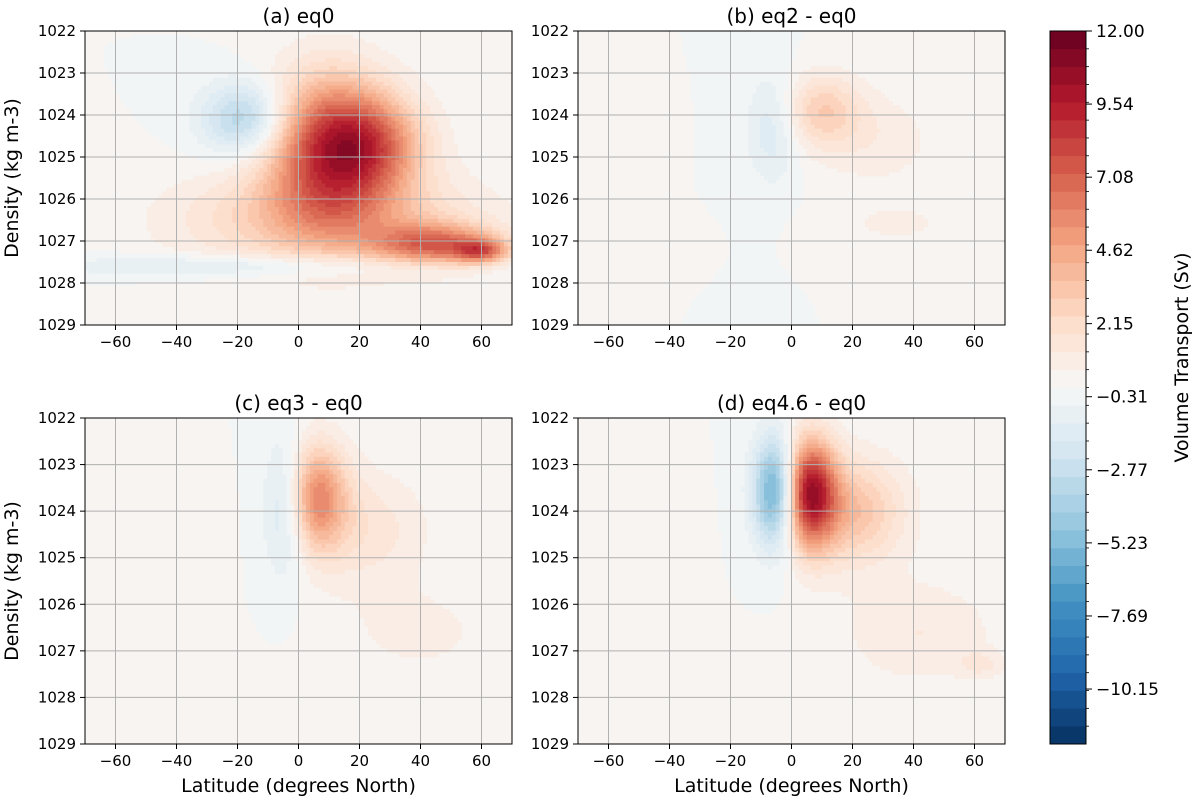 This screenshot has height=800, width=1200. Describe the element at coordinates (299, 16) in the screenshot. I see `panel-title: (a) eq0` at that location.